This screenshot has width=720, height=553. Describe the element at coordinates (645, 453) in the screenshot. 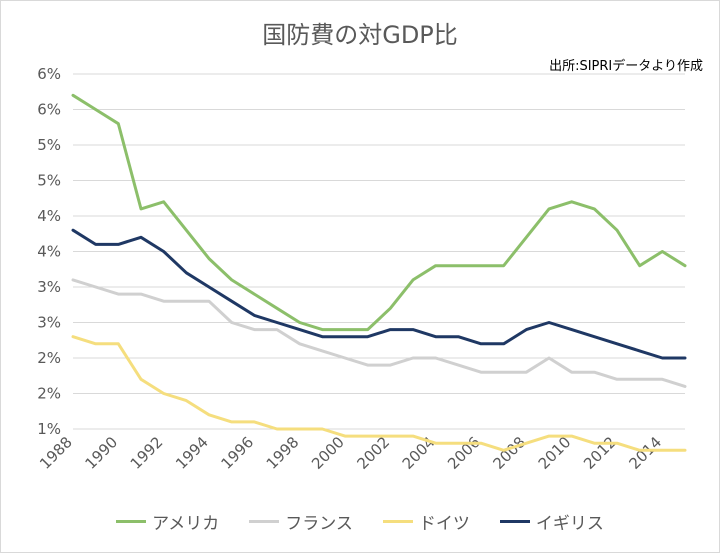

I see `x-tick-label: 2014` at that location.